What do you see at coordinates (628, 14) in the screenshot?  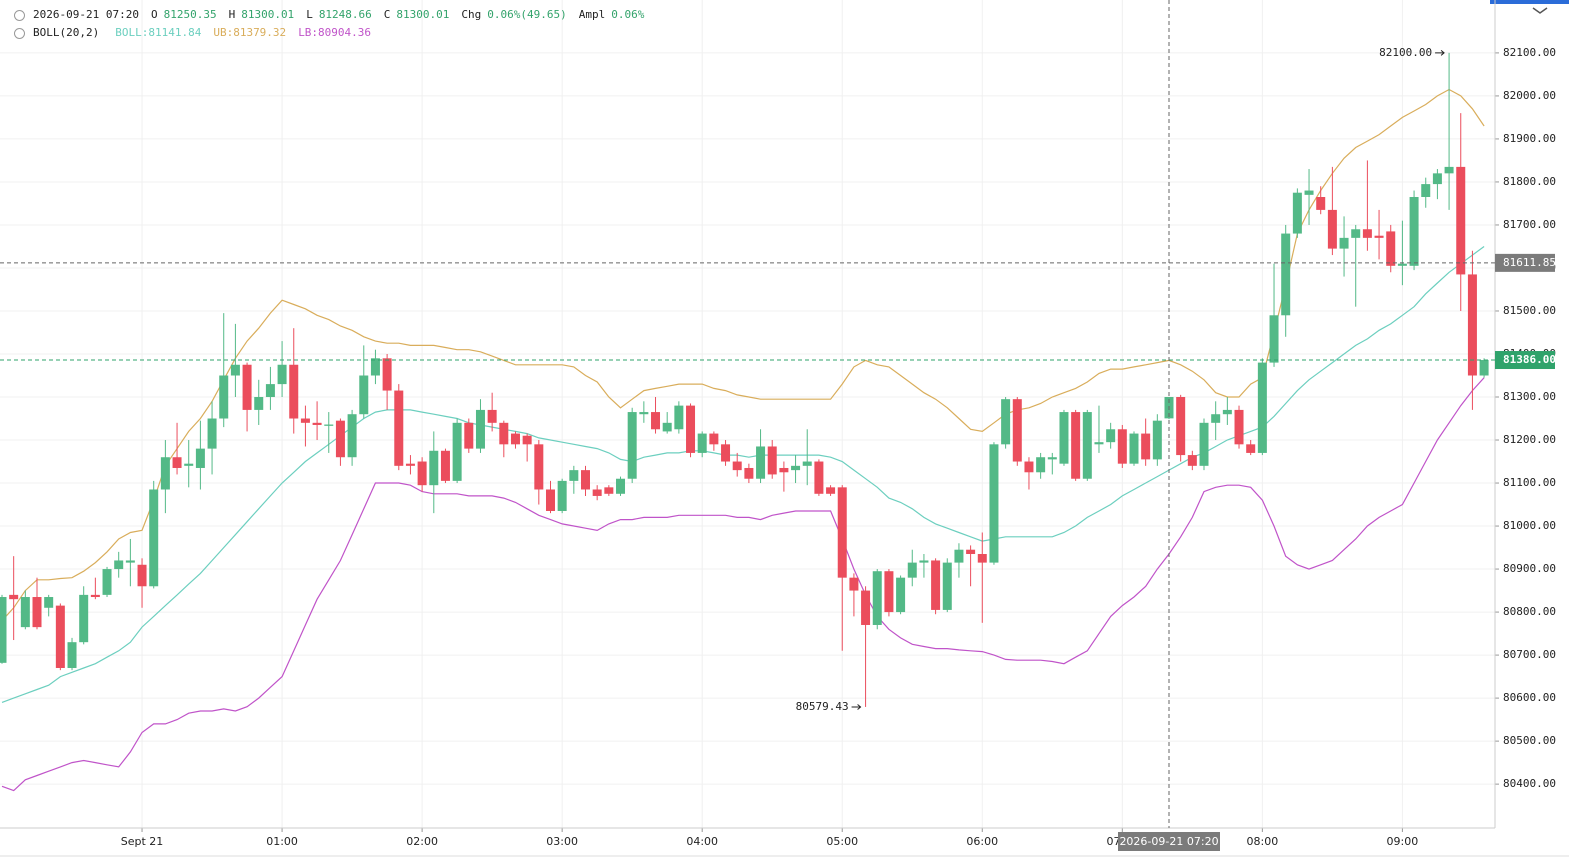 I see `field-value: 0.06%` at bounding box center [628, 14].